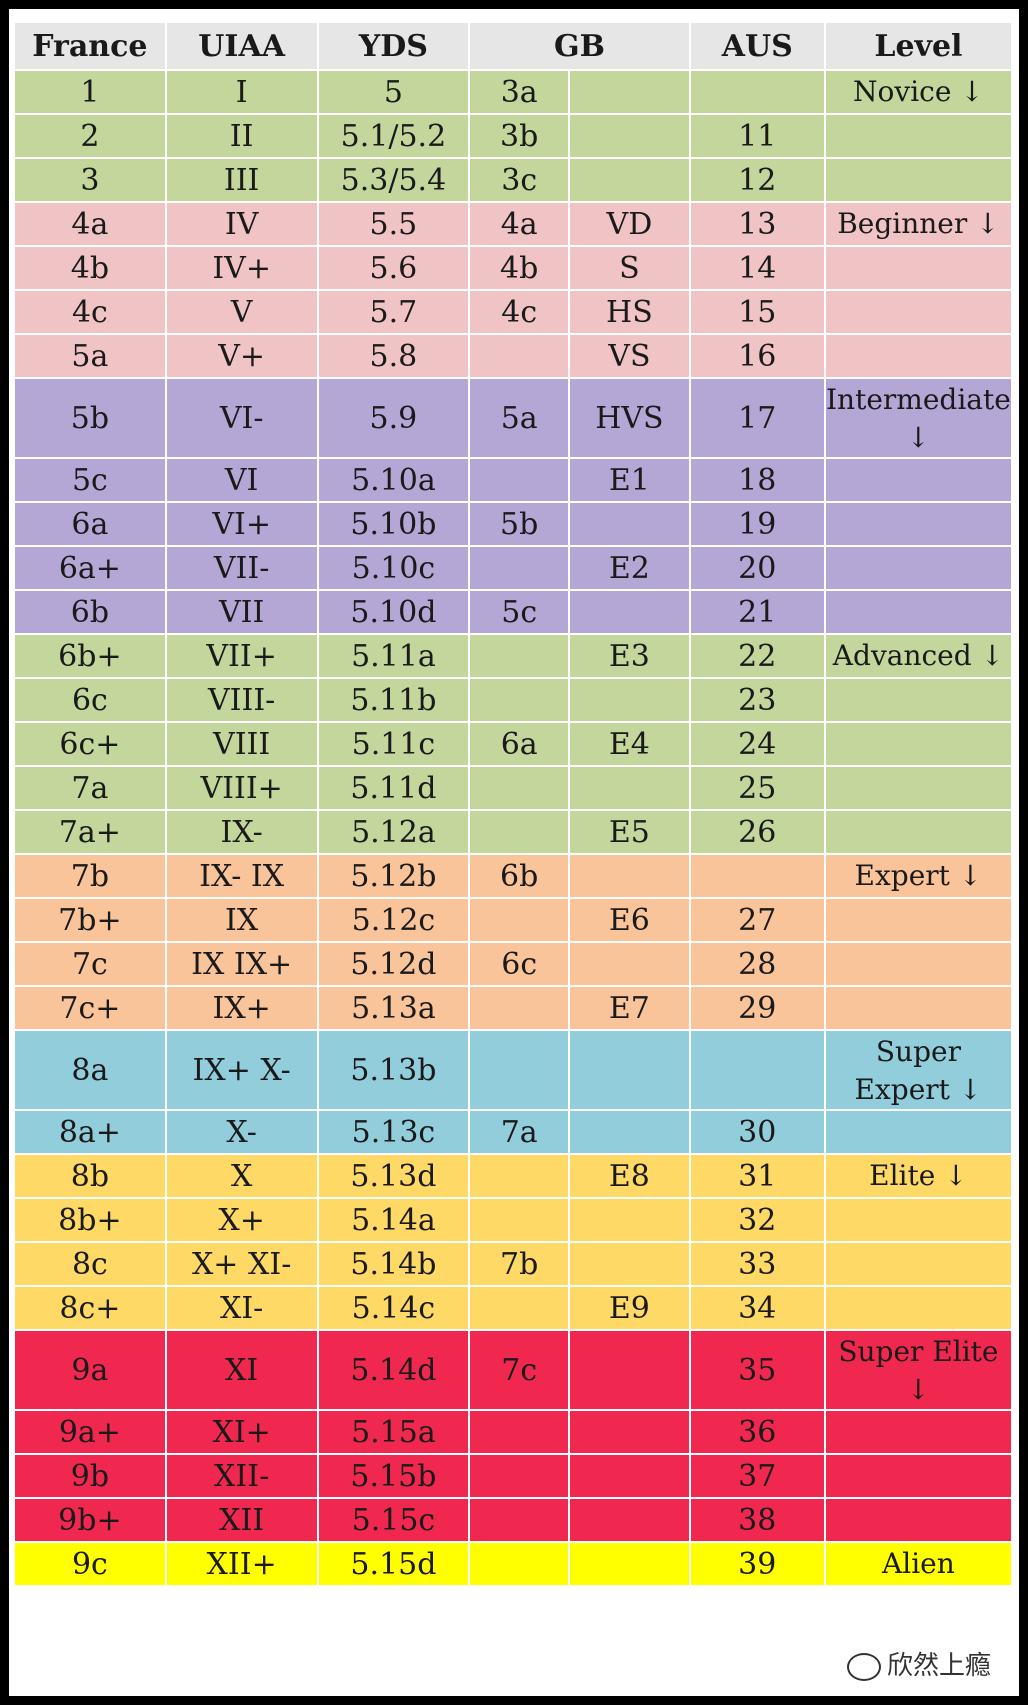 Image resolution: width=1028 pixels, height=1705 pixels. I want to click on cell-gb-num: 6c, so click(519, 964).